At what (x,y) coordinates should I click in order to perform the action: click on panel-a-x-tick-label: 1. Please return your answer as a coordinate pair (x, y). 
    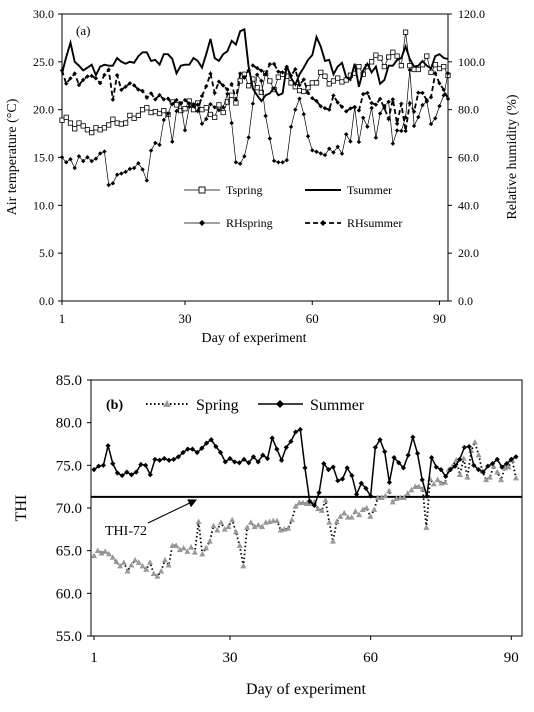
    Looking at the image, I should click on (62, 318).